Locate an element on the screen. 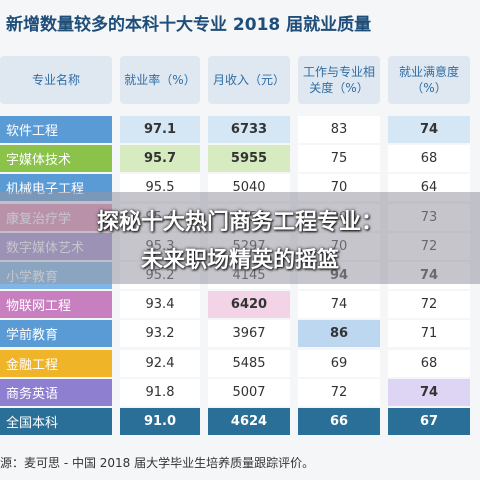  cell: 6733 is located at coordinates (249, 129).